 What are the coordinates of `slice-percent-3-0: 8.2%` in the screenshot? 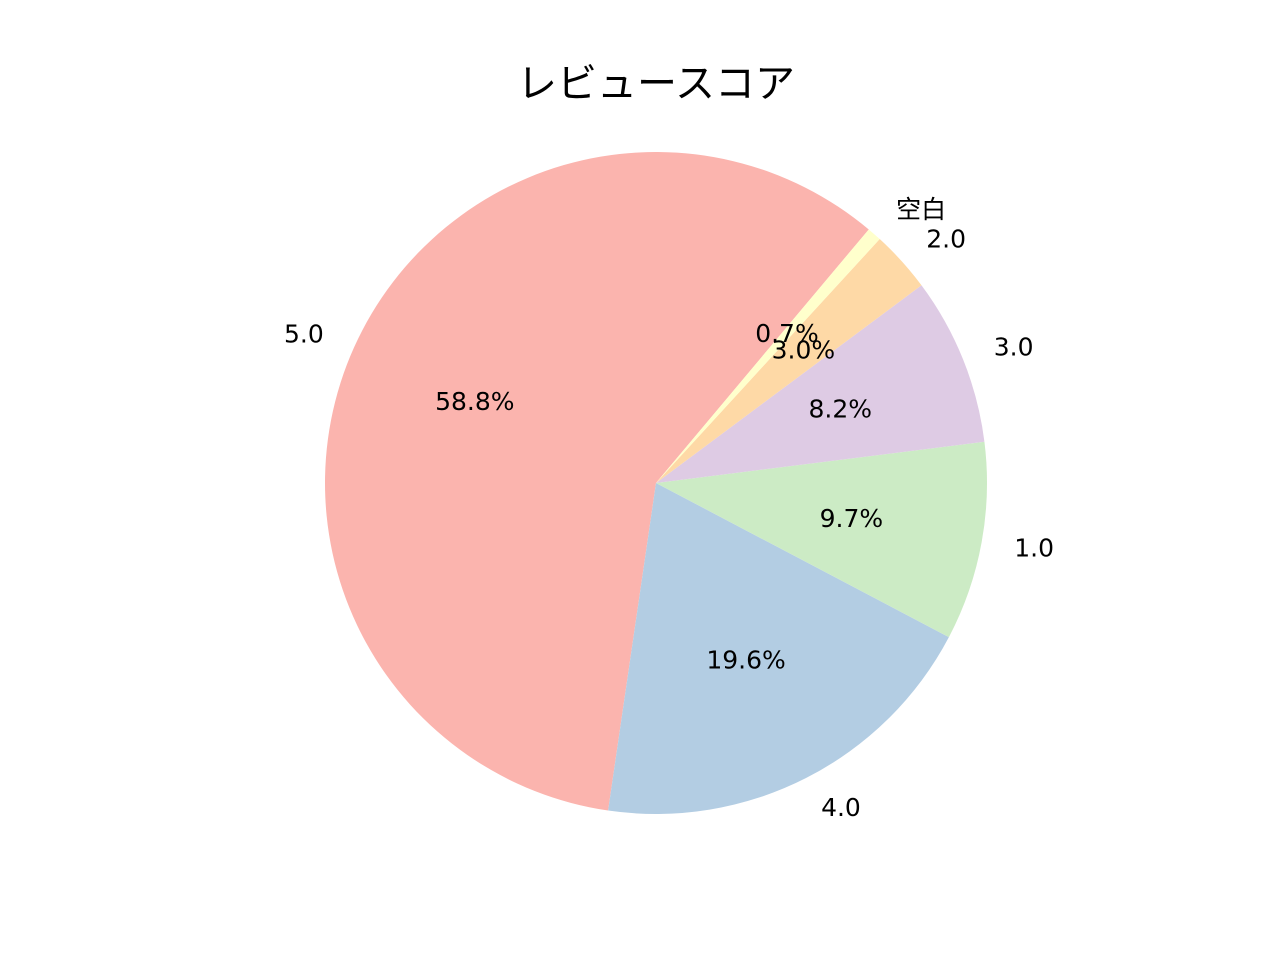 It's located at (840, 408).